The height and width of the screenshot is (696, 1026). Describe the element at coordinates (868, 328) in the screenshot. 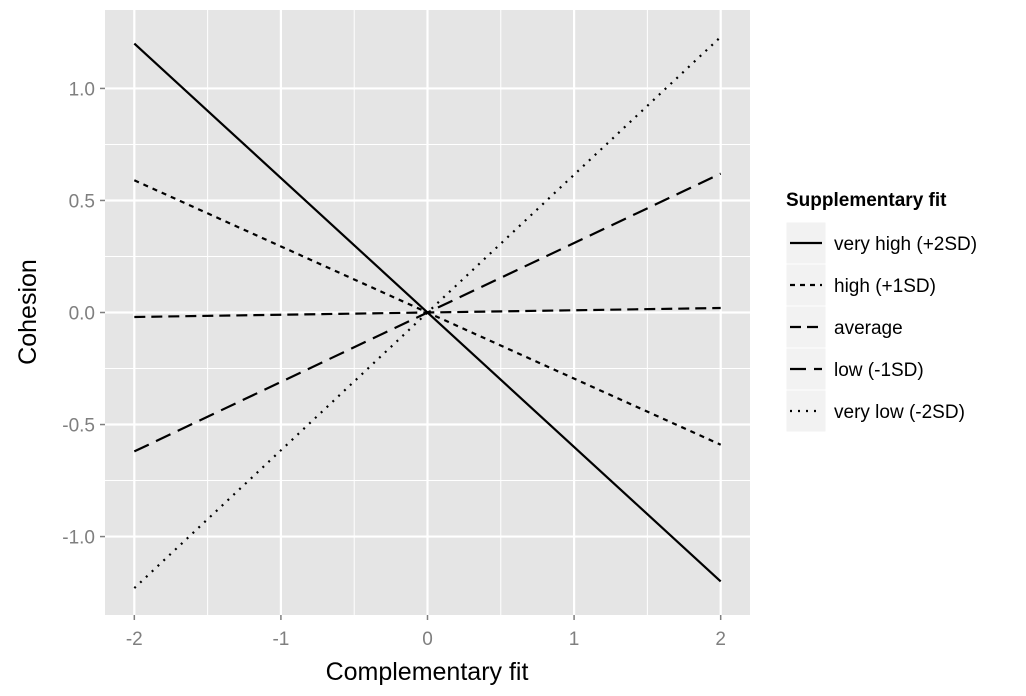

I see `legend-label-3: average` at that location.